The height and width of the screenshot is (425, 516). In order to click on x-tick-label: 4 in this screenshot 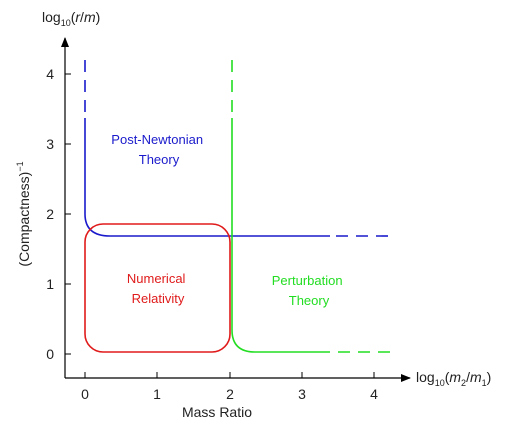, I will do `click(374, 394)`.